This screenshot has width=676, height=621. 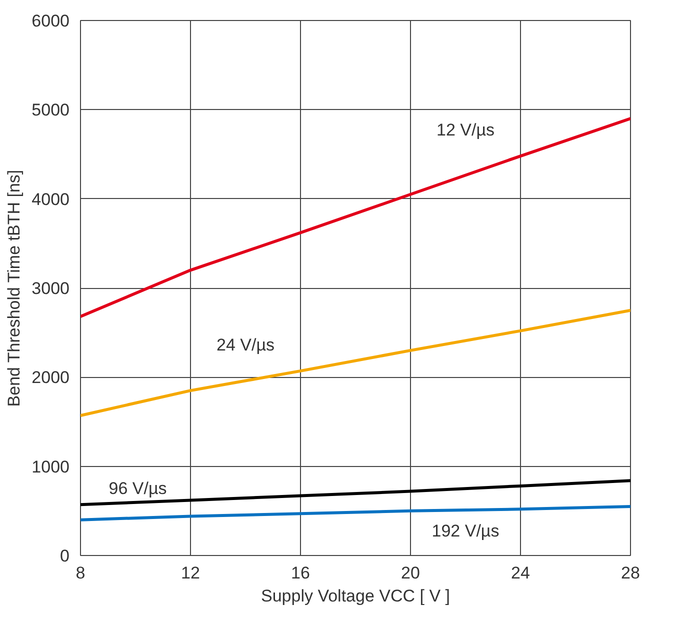 What do you see at coordinates (65, 556) in the screenshot?
I see `y-tick-label: 0` at bounding box center [65, 556].